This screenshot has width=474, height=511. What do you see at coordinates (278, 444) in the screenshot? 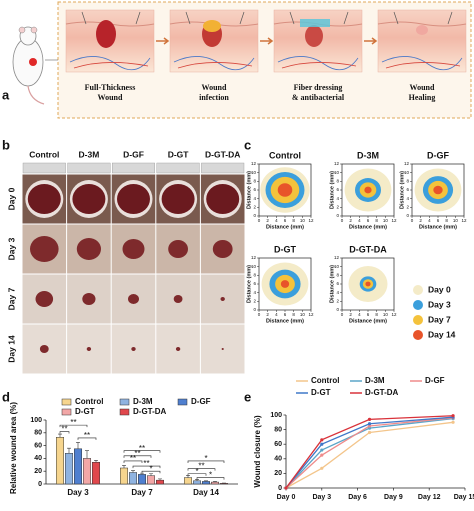
I see `y-tick-label: 60` at bounding box center [278, 444].